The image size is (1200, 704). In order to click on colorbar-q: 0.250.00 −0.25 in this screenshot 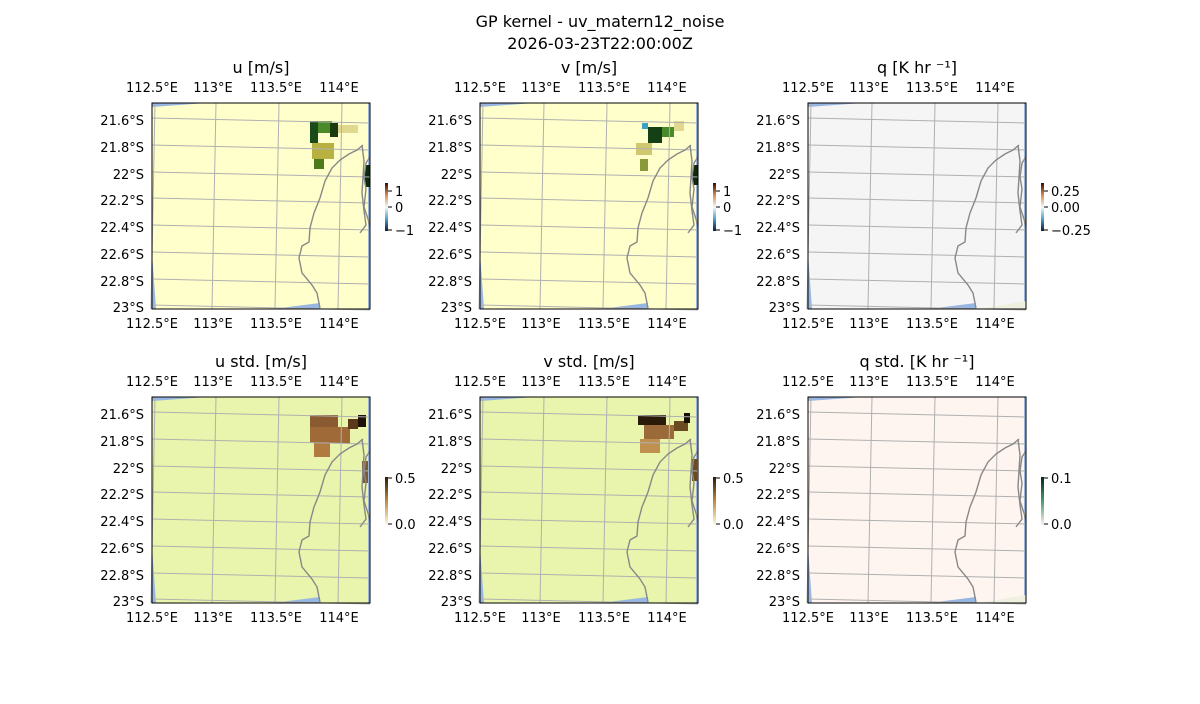, I will do `click(1066, 211)`.